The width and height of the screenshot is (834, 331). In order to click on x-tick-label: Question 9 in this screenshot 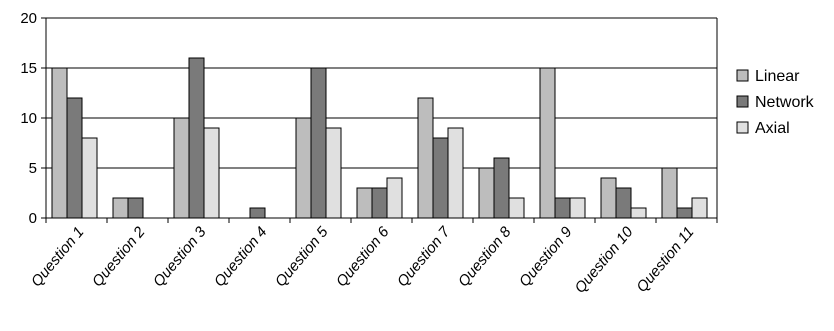, I will do `click(546, 256)`.